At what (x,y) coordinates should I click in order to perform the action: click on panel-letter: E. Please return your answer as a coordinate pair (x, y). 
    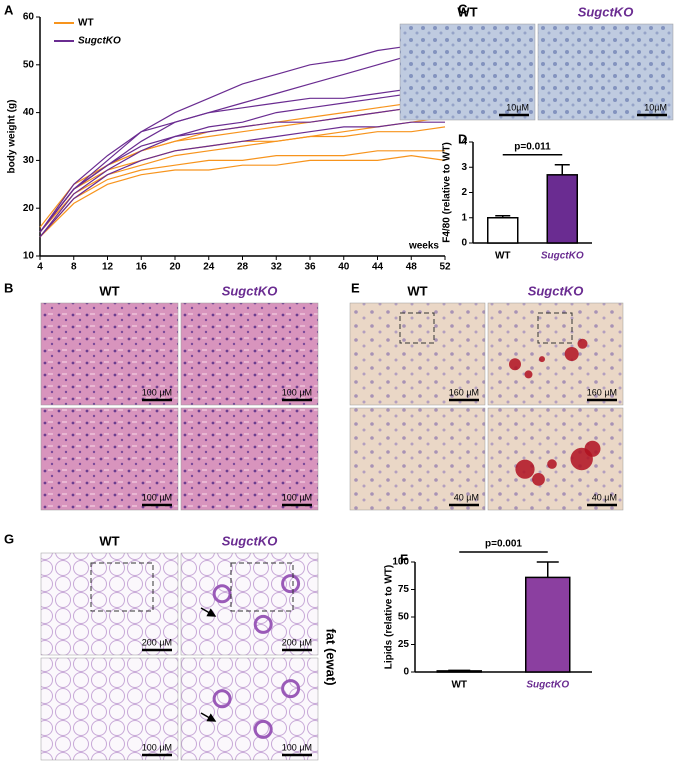
    Looking at the image, I should click on (355, 287).